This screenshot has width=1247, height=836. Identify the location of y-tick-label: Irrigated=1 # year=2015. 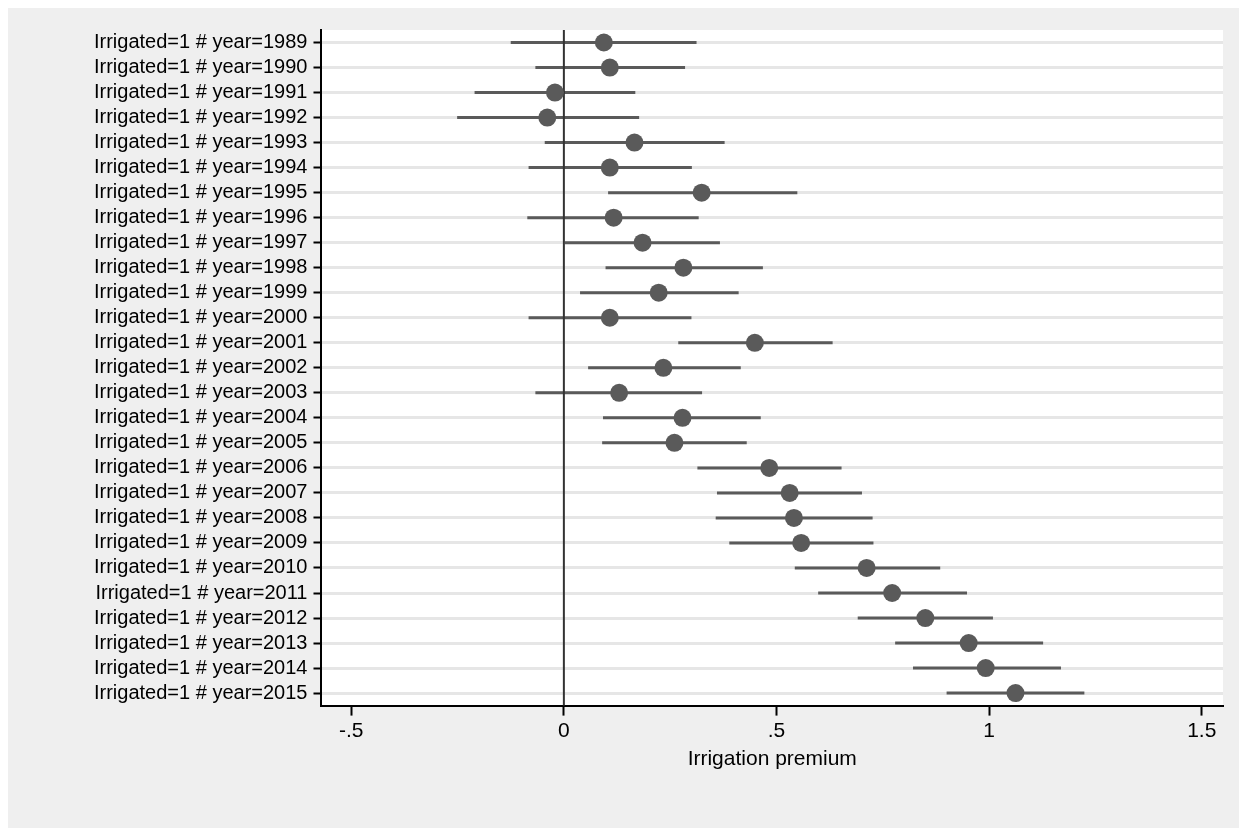
(200, 691).